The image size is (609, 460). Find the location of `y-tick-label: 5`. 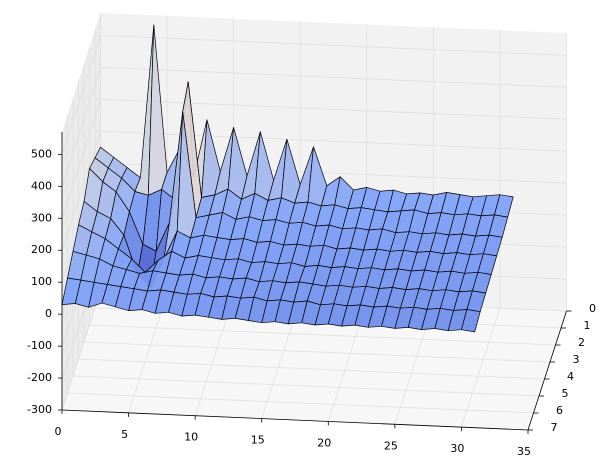

y-tick-label: 5 is located at coordinates (565, 393).